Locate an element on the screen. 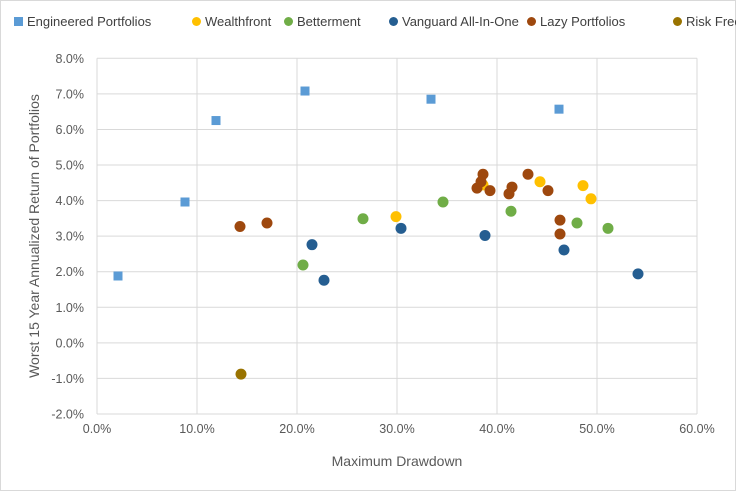 The image size is (736, 491). legend-label: Engineered Portfolios is located at coordinates (89, 21).